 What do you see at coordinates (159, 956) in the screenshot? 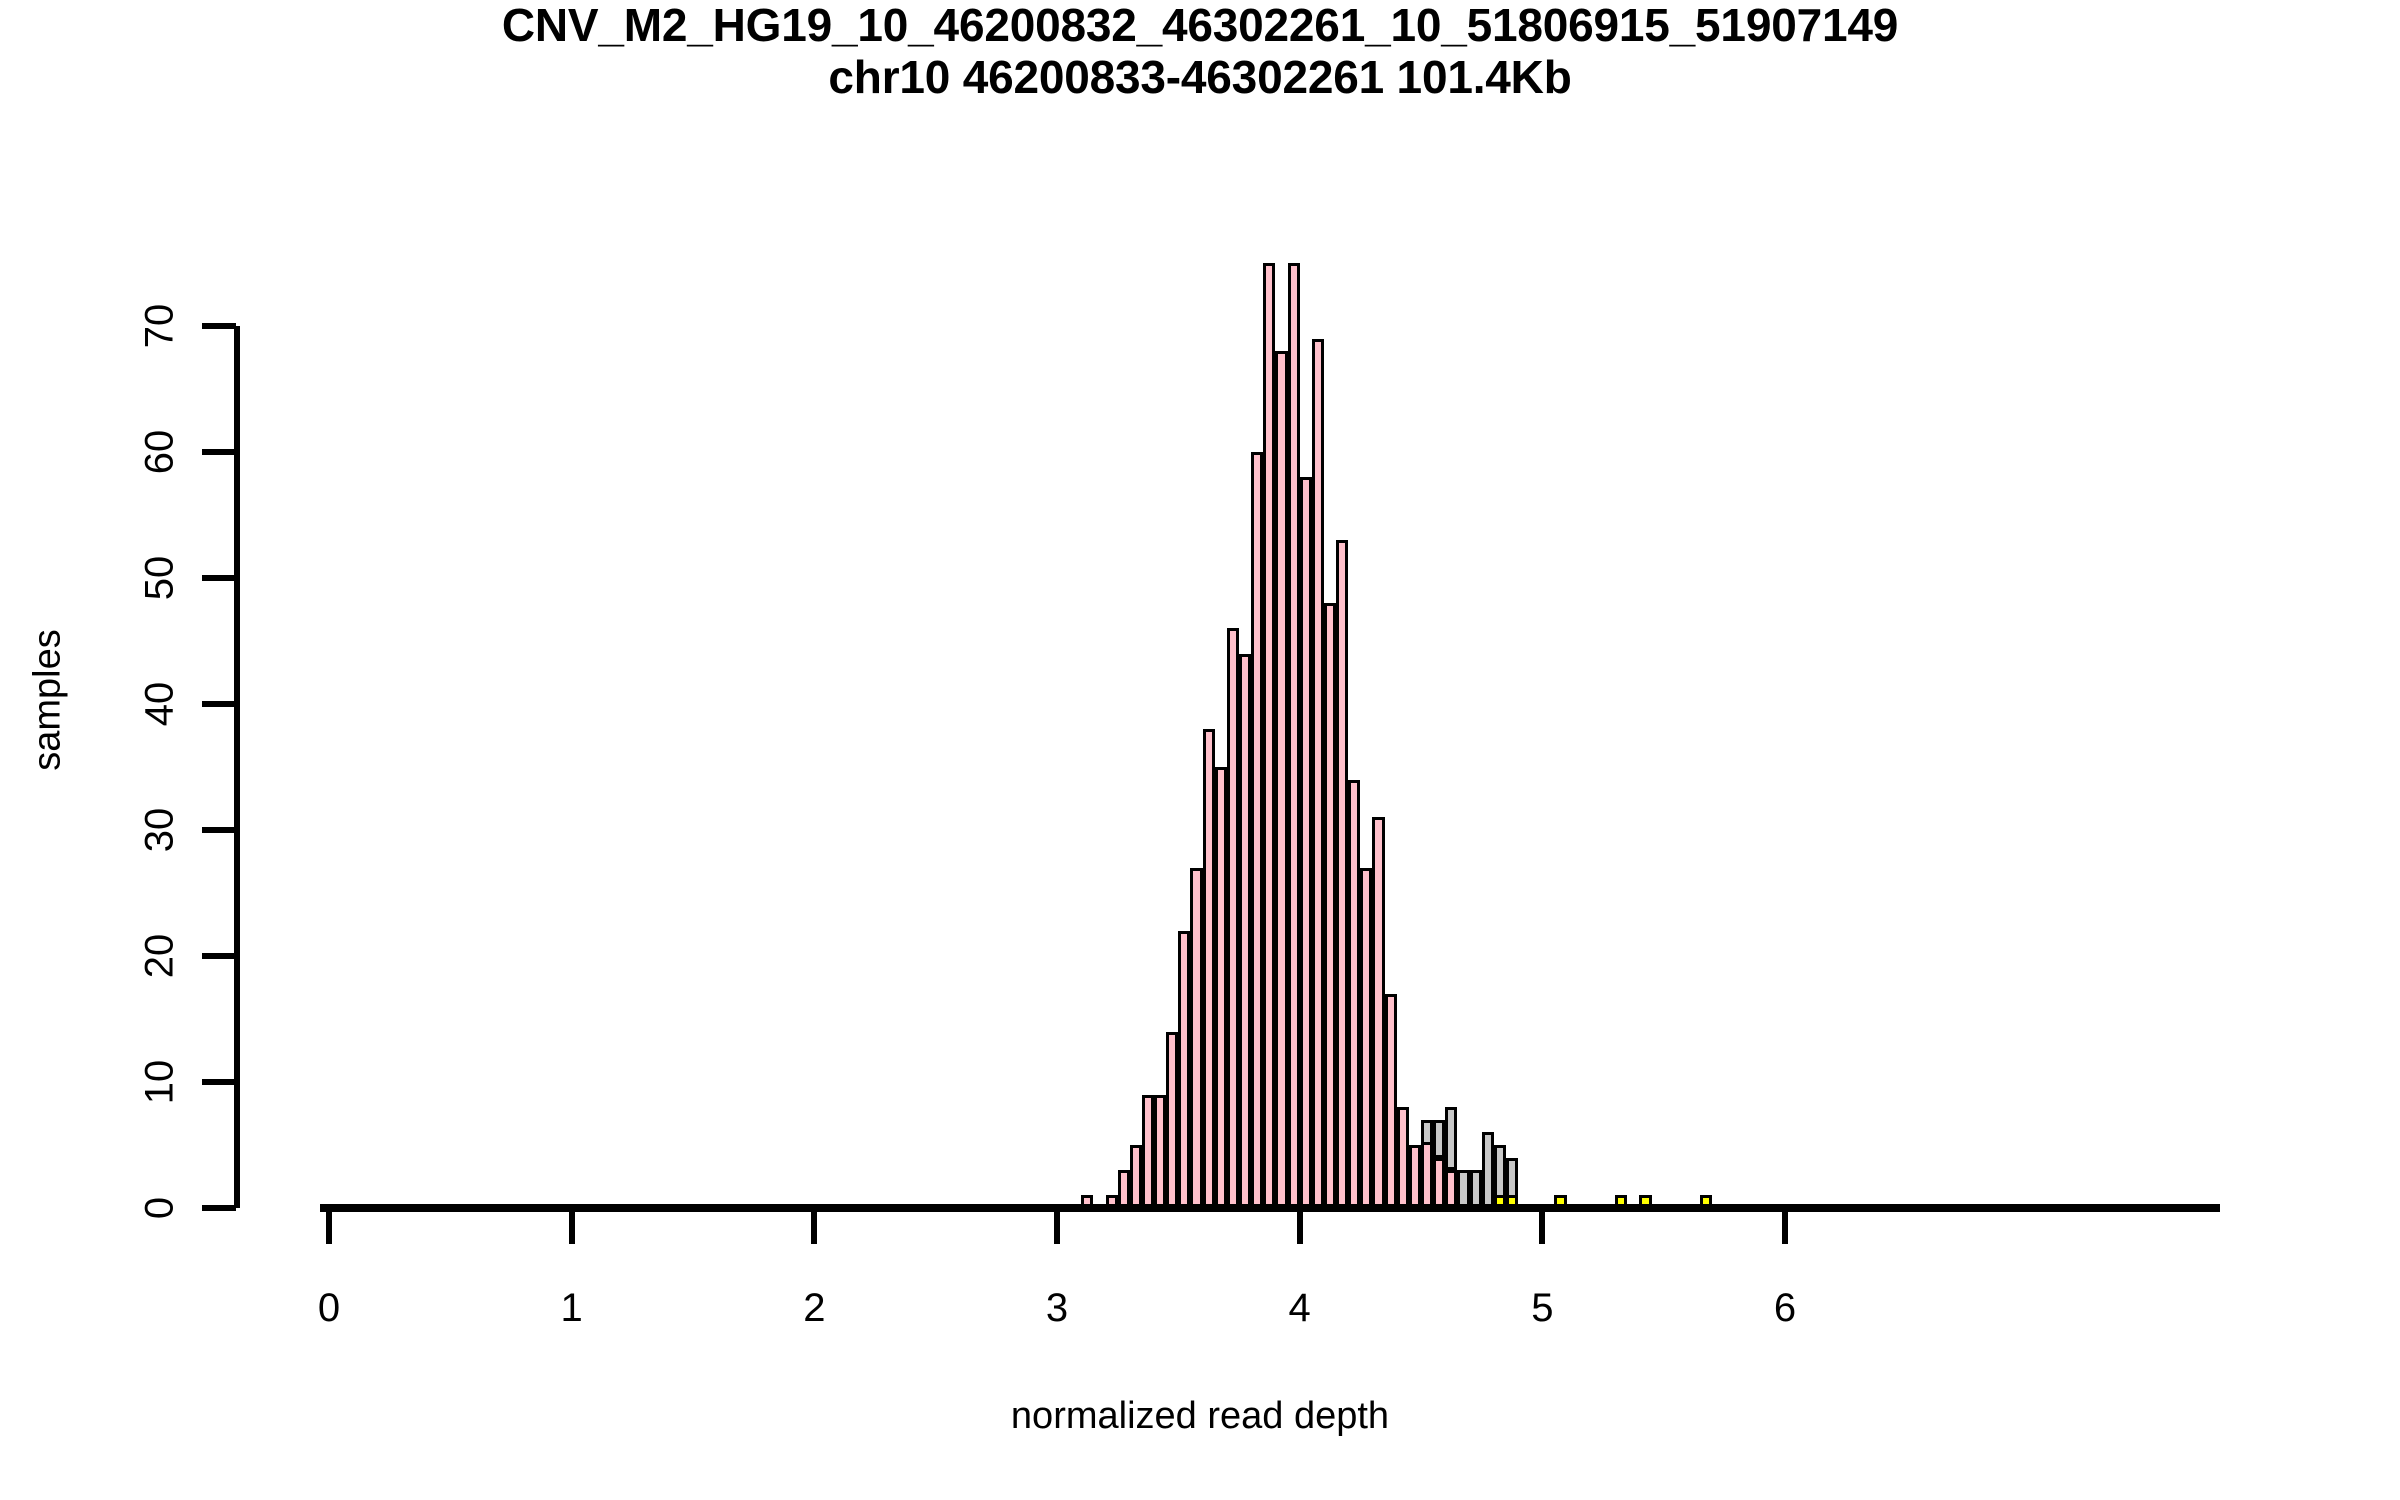
I see `y-tick-label-20: 20` at bounding box center [159, 956].